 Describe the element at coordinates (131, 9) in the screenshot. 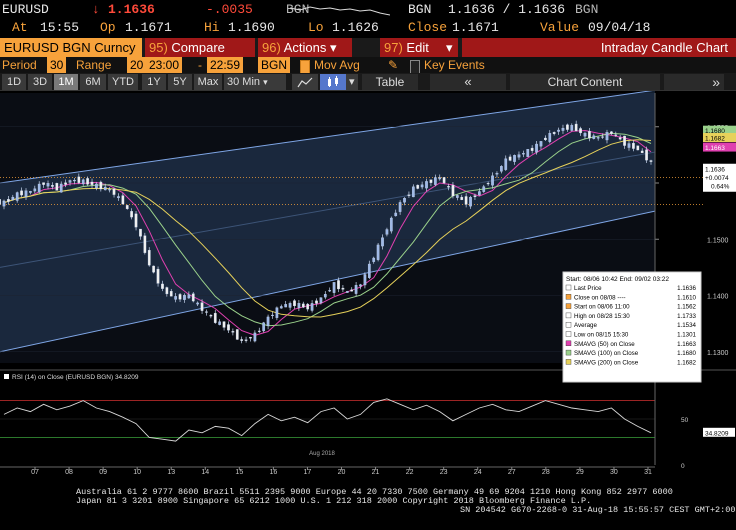

I see `last-price: 1.1636` at that location.